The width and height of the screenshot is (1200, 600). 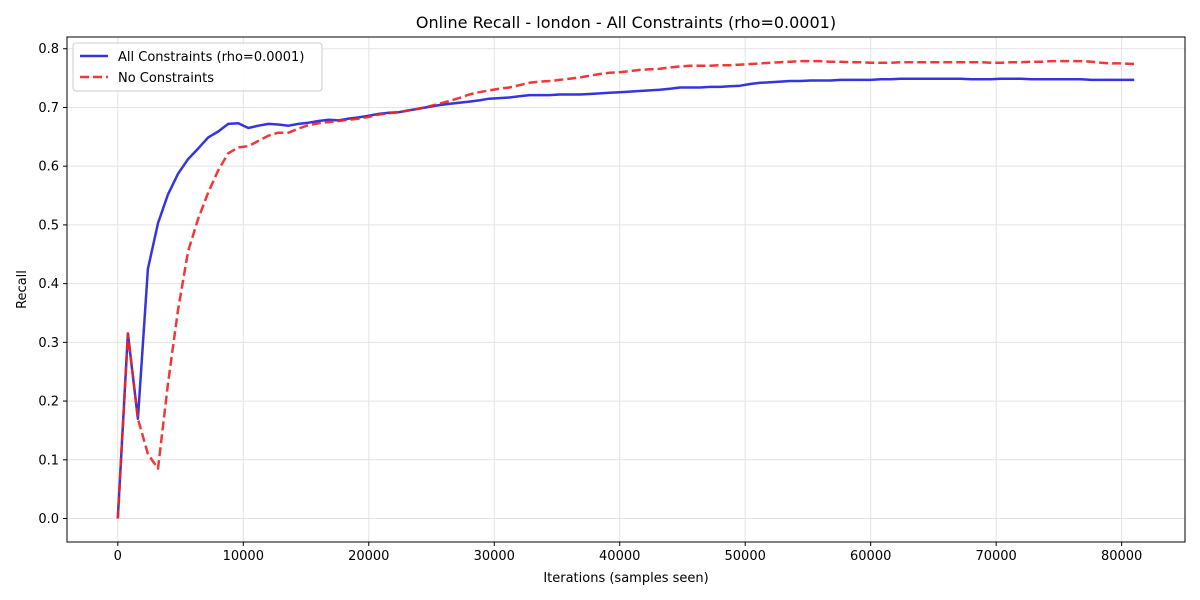 I want to click on x-tick-label: 20000, so click(x=368, y=556).